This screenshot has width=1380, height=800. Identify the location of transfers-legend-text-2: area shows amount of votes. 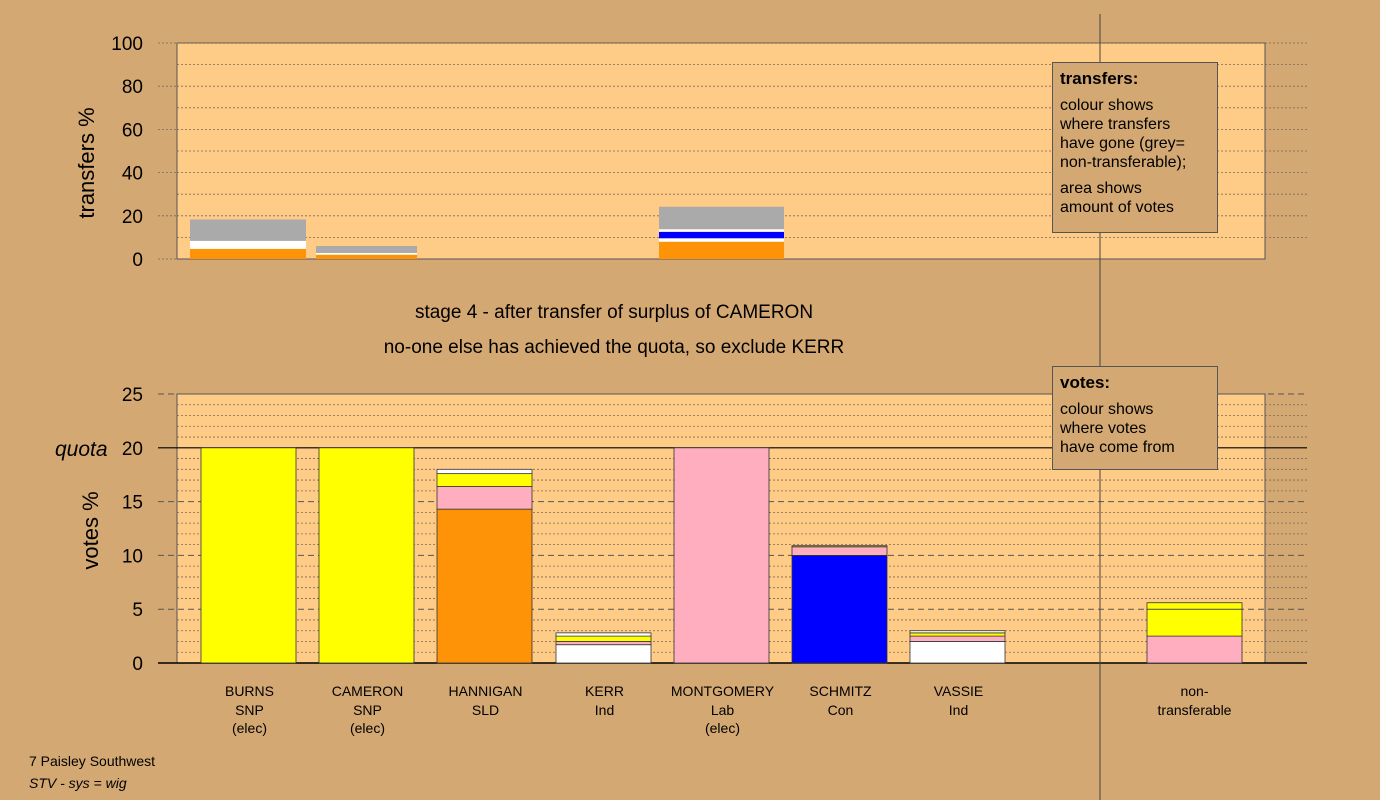
(1117, 198).